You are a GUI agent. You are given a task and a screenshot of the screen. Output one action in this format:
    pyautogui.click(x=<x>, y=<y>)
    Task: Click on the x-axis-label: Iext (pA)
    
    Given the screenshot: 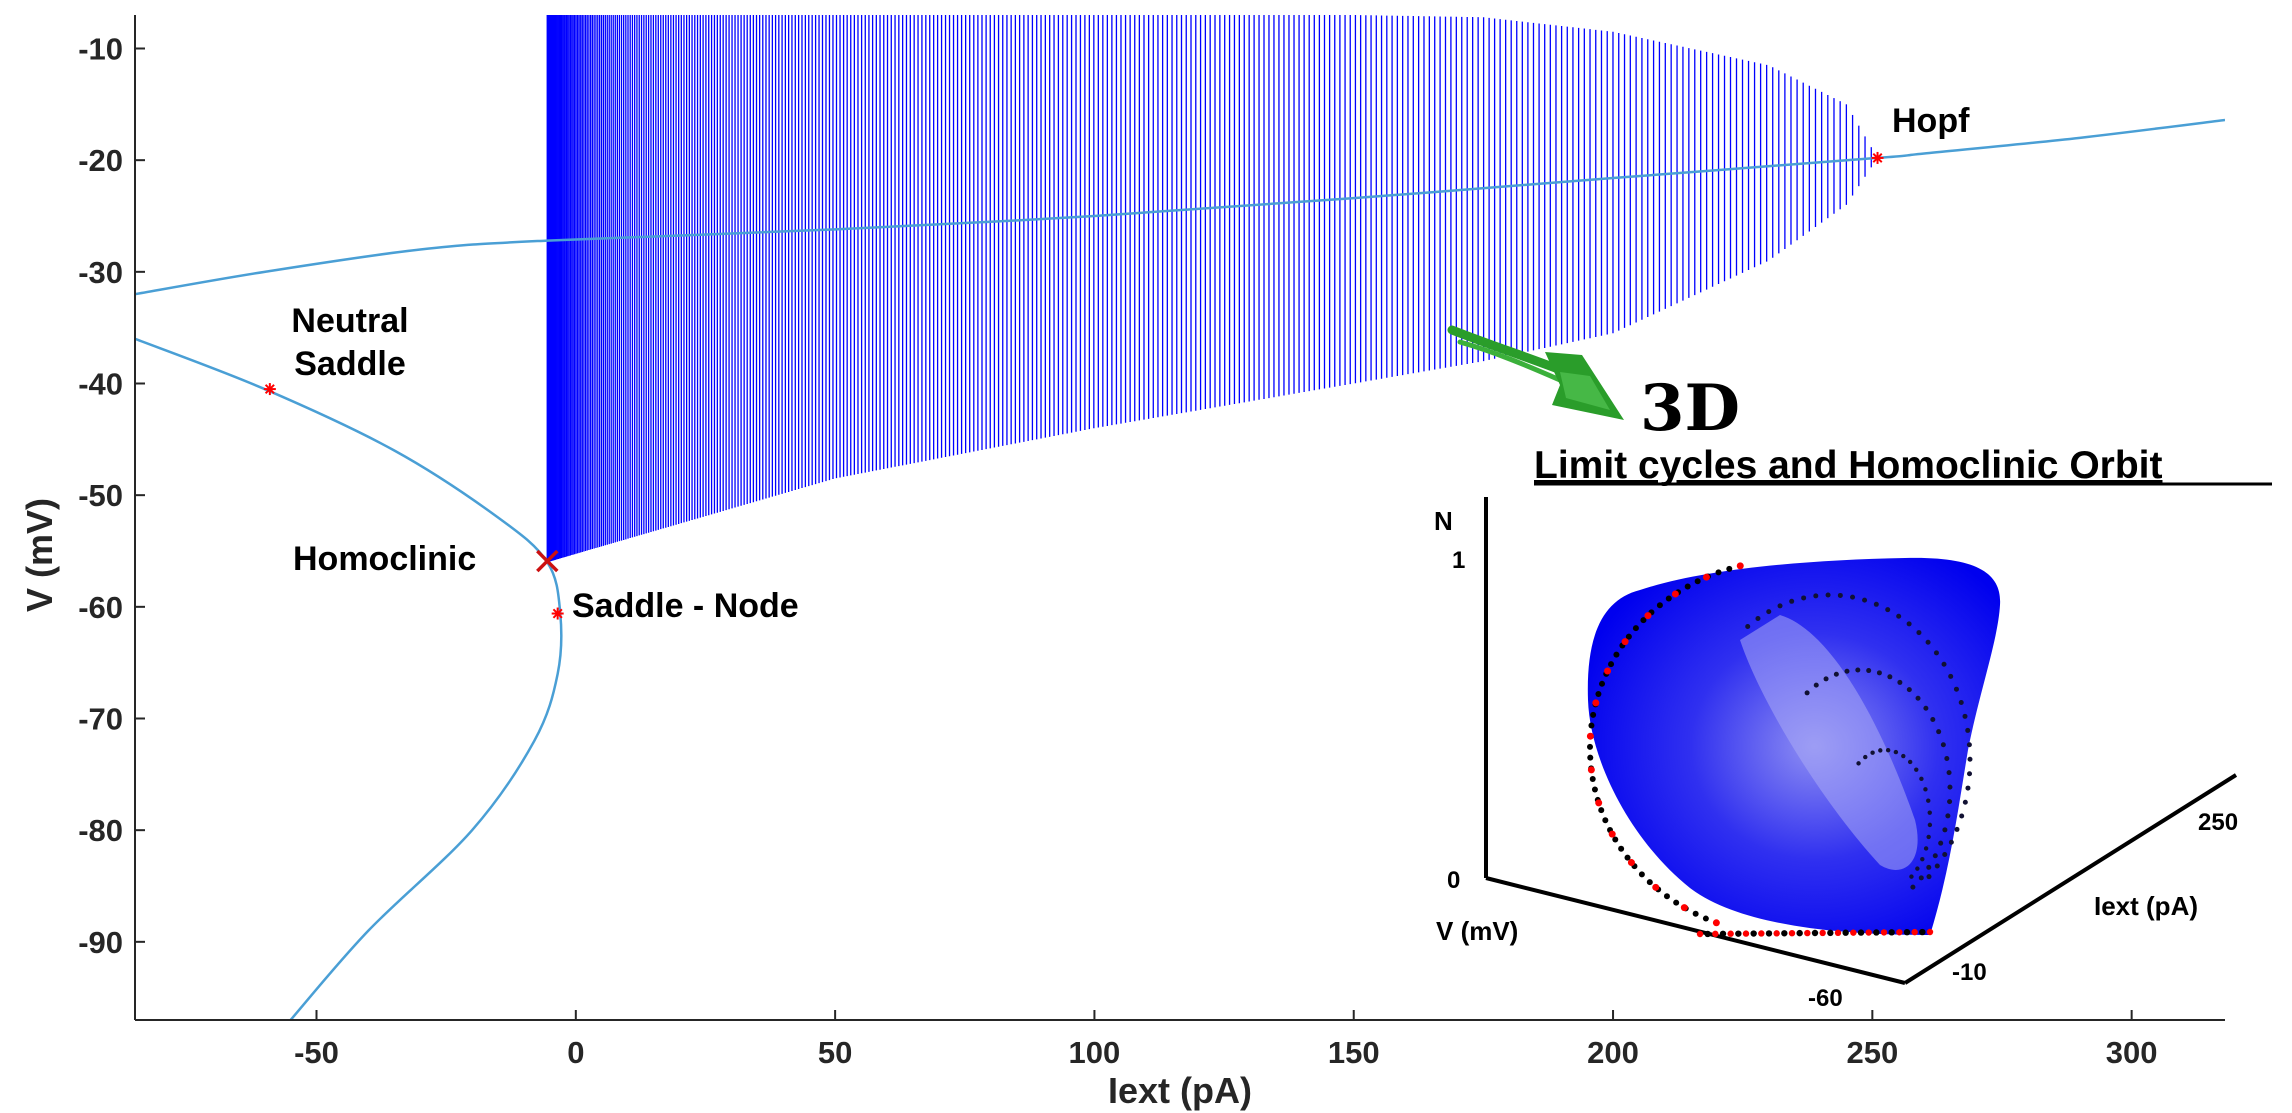 What is the action you would take?
    pyautogui.click(x=1180, y=1090)
    